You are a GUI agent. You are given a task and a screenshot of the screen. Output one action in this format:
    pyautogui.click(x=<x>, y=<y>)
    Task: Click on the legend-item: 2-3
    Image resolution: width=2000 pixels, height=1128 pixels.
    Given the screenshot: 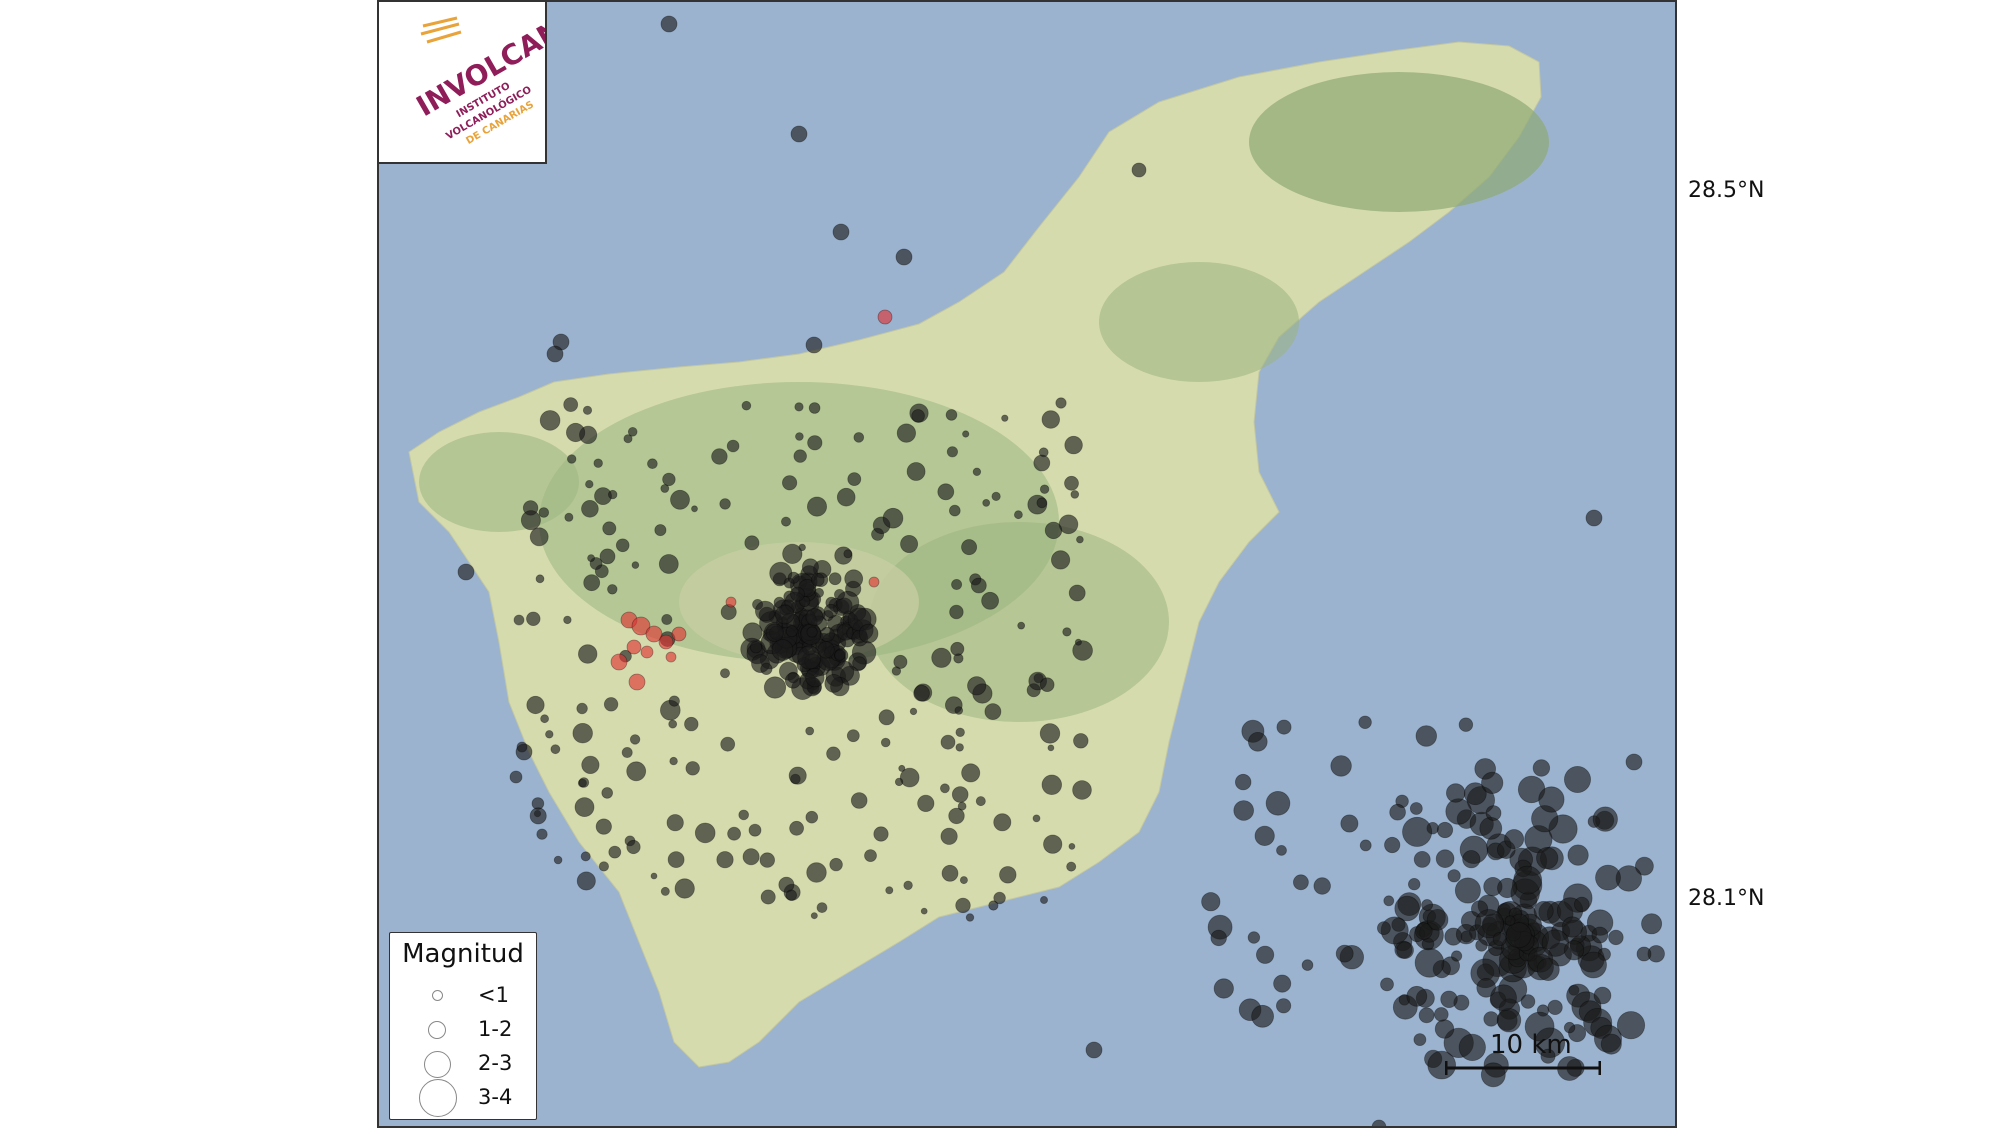 What is the action you would take?
    pyautogui.click(x=463, y=1064)
    